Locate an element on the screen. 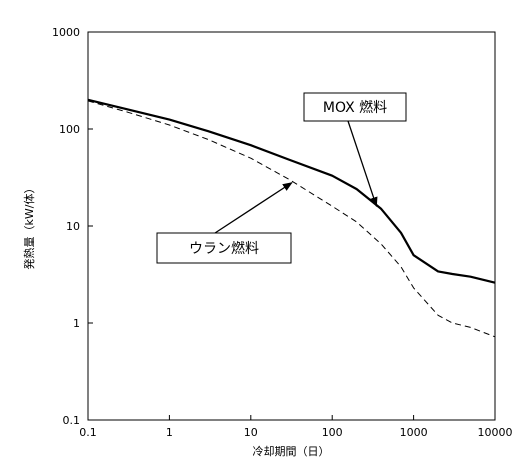 The image size is (520, 467). y-tick-label: 1 is located at coordinates (76, 323).